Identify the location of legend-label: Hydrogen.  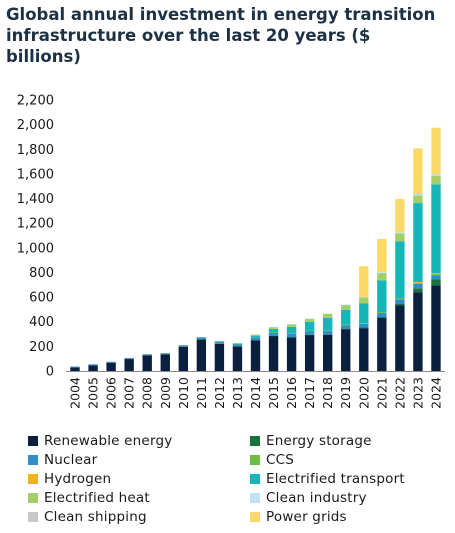
(78, 479).